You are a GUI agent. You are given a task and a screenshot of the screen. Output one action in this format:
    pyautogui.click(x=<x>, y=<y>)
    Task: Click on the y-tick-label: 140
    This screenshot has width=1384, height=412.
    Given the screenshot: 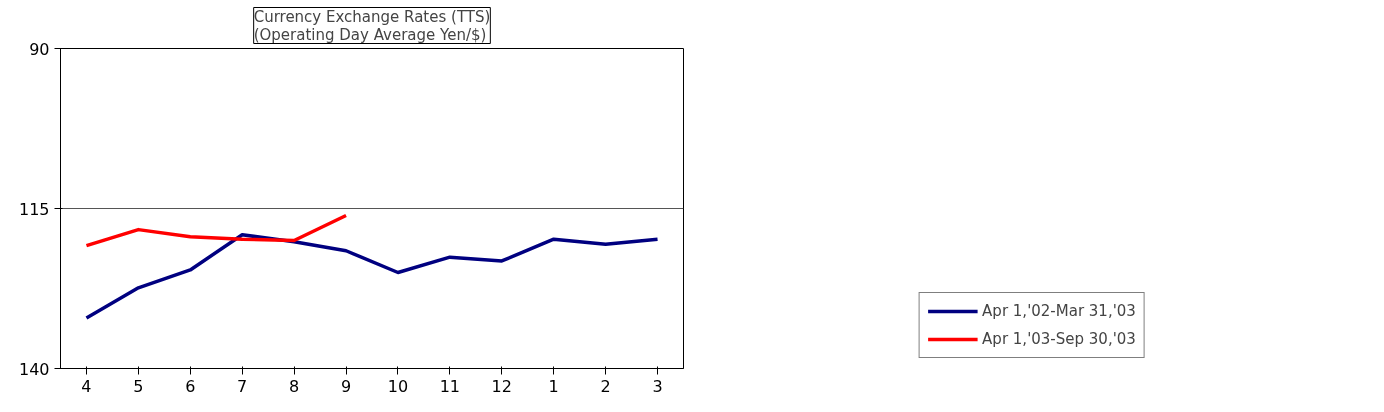 What is the action you would take?
    pyautogui.click(x=34, y=369)
    